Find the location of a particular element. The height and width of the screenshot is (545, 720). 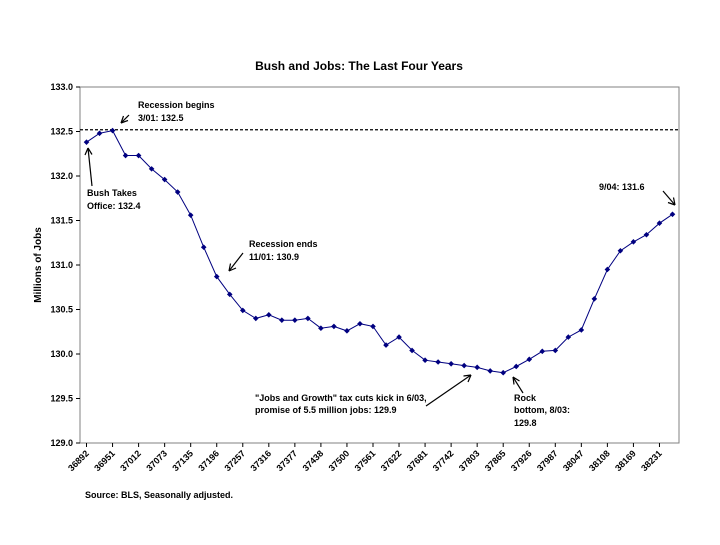

x-tick-label: 37500 is located at coordinates (339, 460).